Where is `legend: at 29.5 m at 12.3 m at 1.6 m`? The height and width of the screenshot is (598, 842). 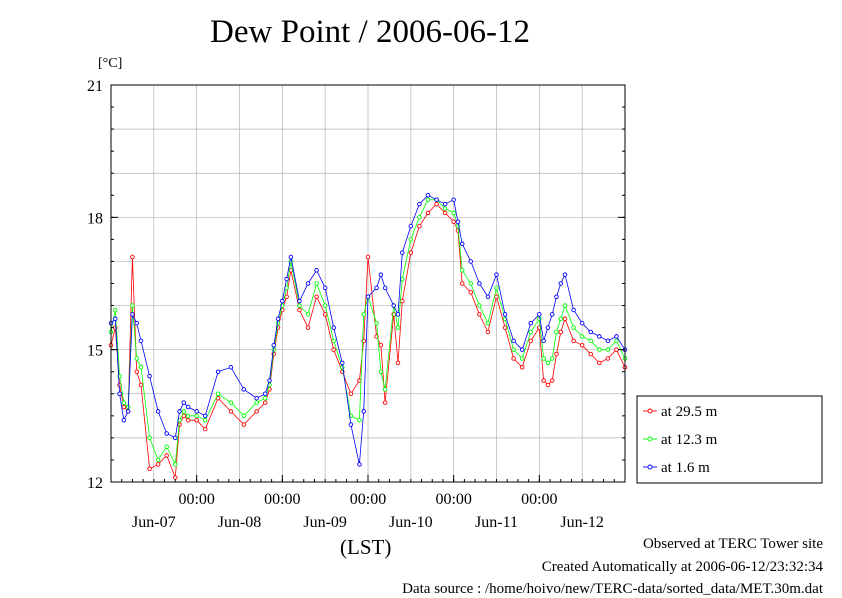
legend: at 29.5 m at 12.3 m at 1.6 m is located at coordinates (729, 439).